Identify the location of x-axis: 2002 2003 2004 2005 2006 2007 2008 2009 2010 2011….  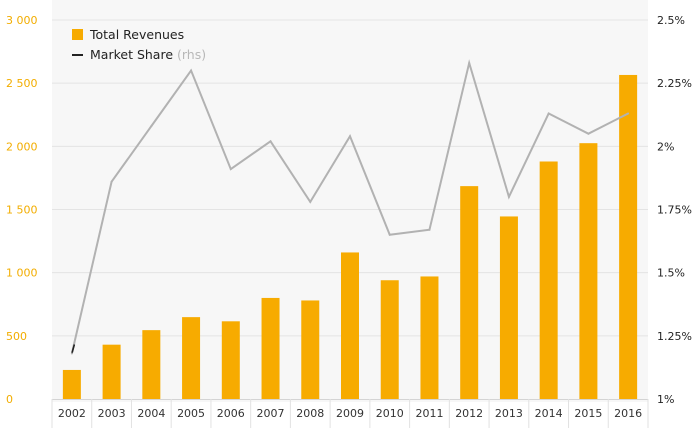
(350, 413).